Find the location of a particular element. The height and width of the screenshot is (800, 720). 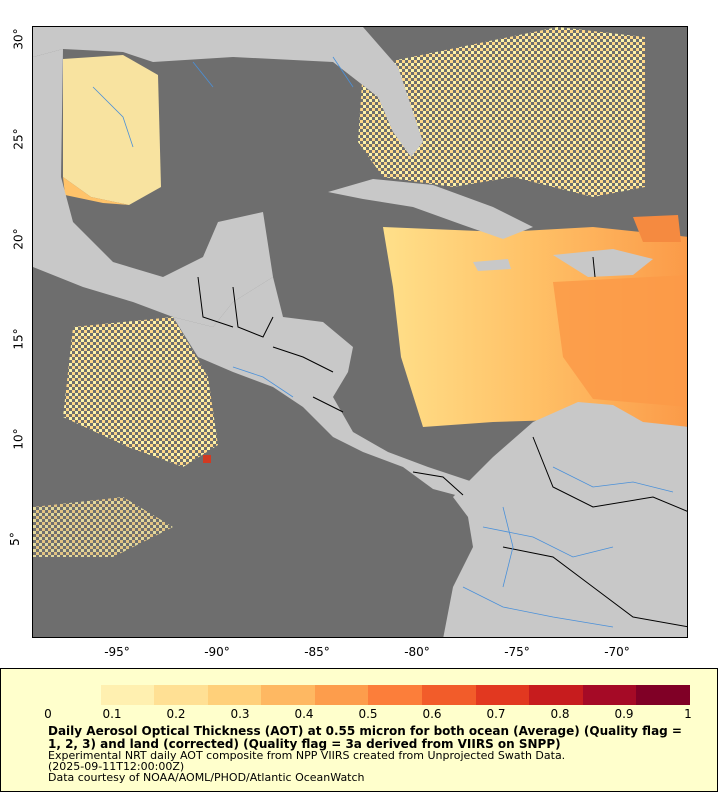

colorbar is located at coordinates (368, 695).